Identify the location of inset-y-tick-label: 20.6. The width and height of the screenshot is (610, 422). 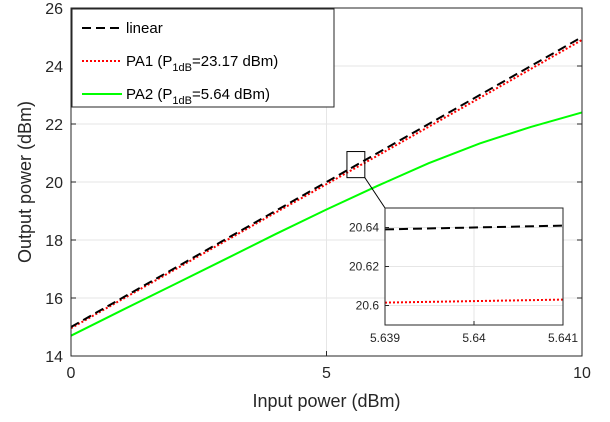
(368, 306).